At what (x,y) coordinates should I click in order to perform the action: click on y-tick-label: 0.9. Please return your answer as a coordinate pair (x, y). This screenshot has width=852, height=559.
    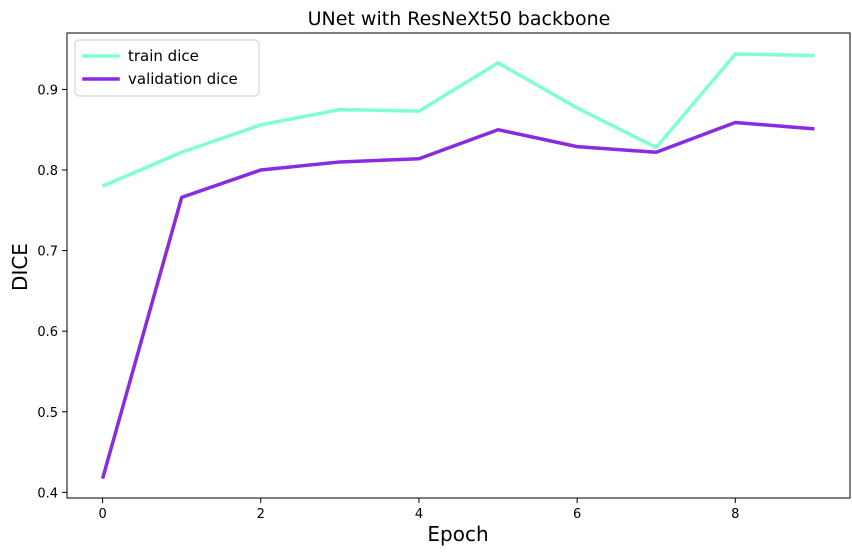
    Looking at the image, I should click on (47, 90).